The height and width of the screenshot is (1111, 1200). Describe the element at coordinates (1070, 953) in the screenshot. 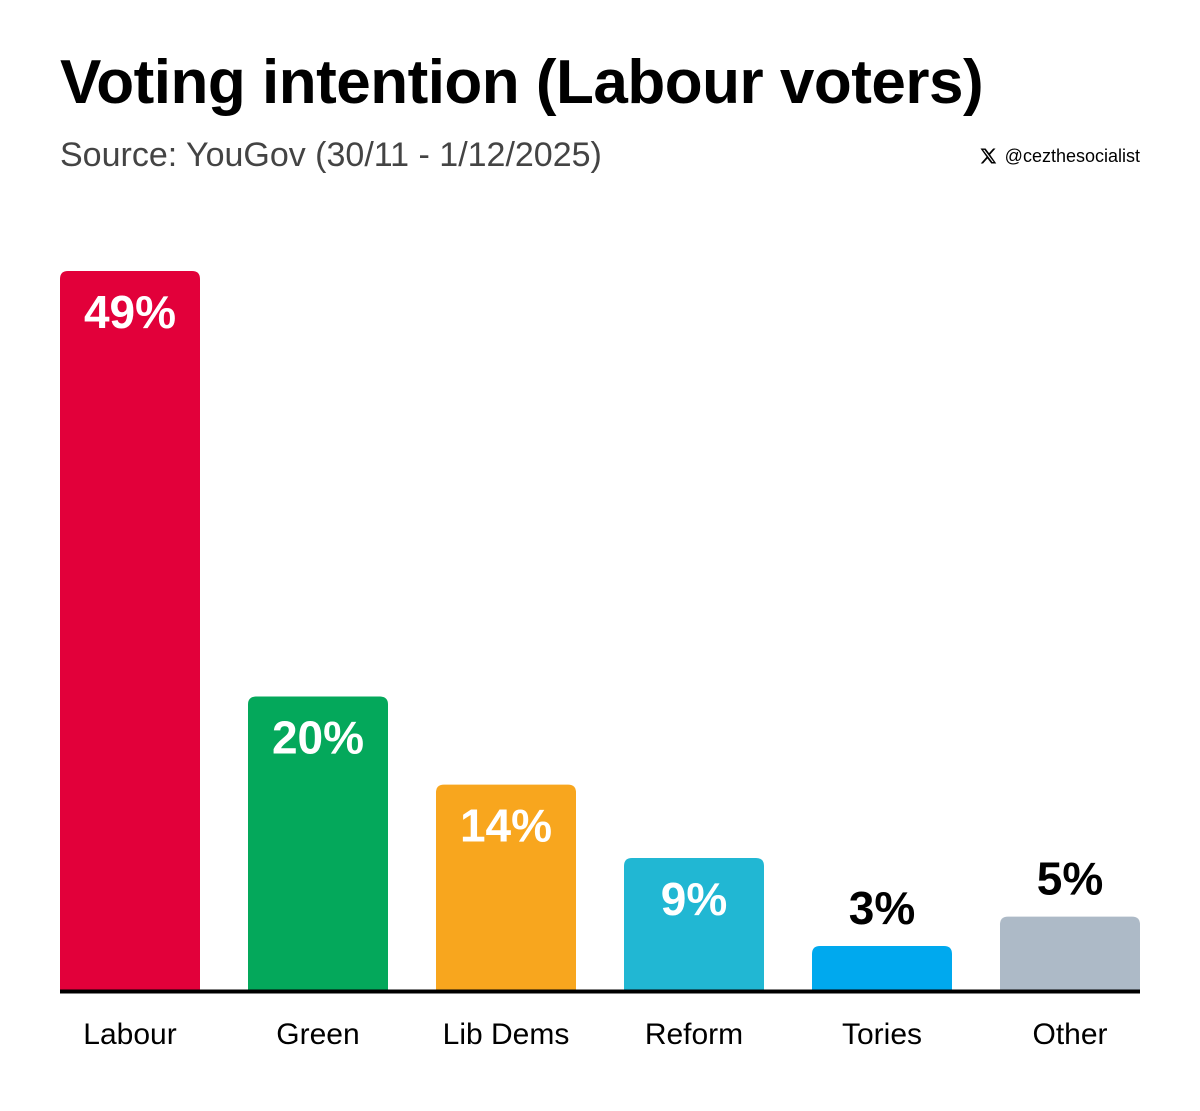

I see `bar-other` at that location.